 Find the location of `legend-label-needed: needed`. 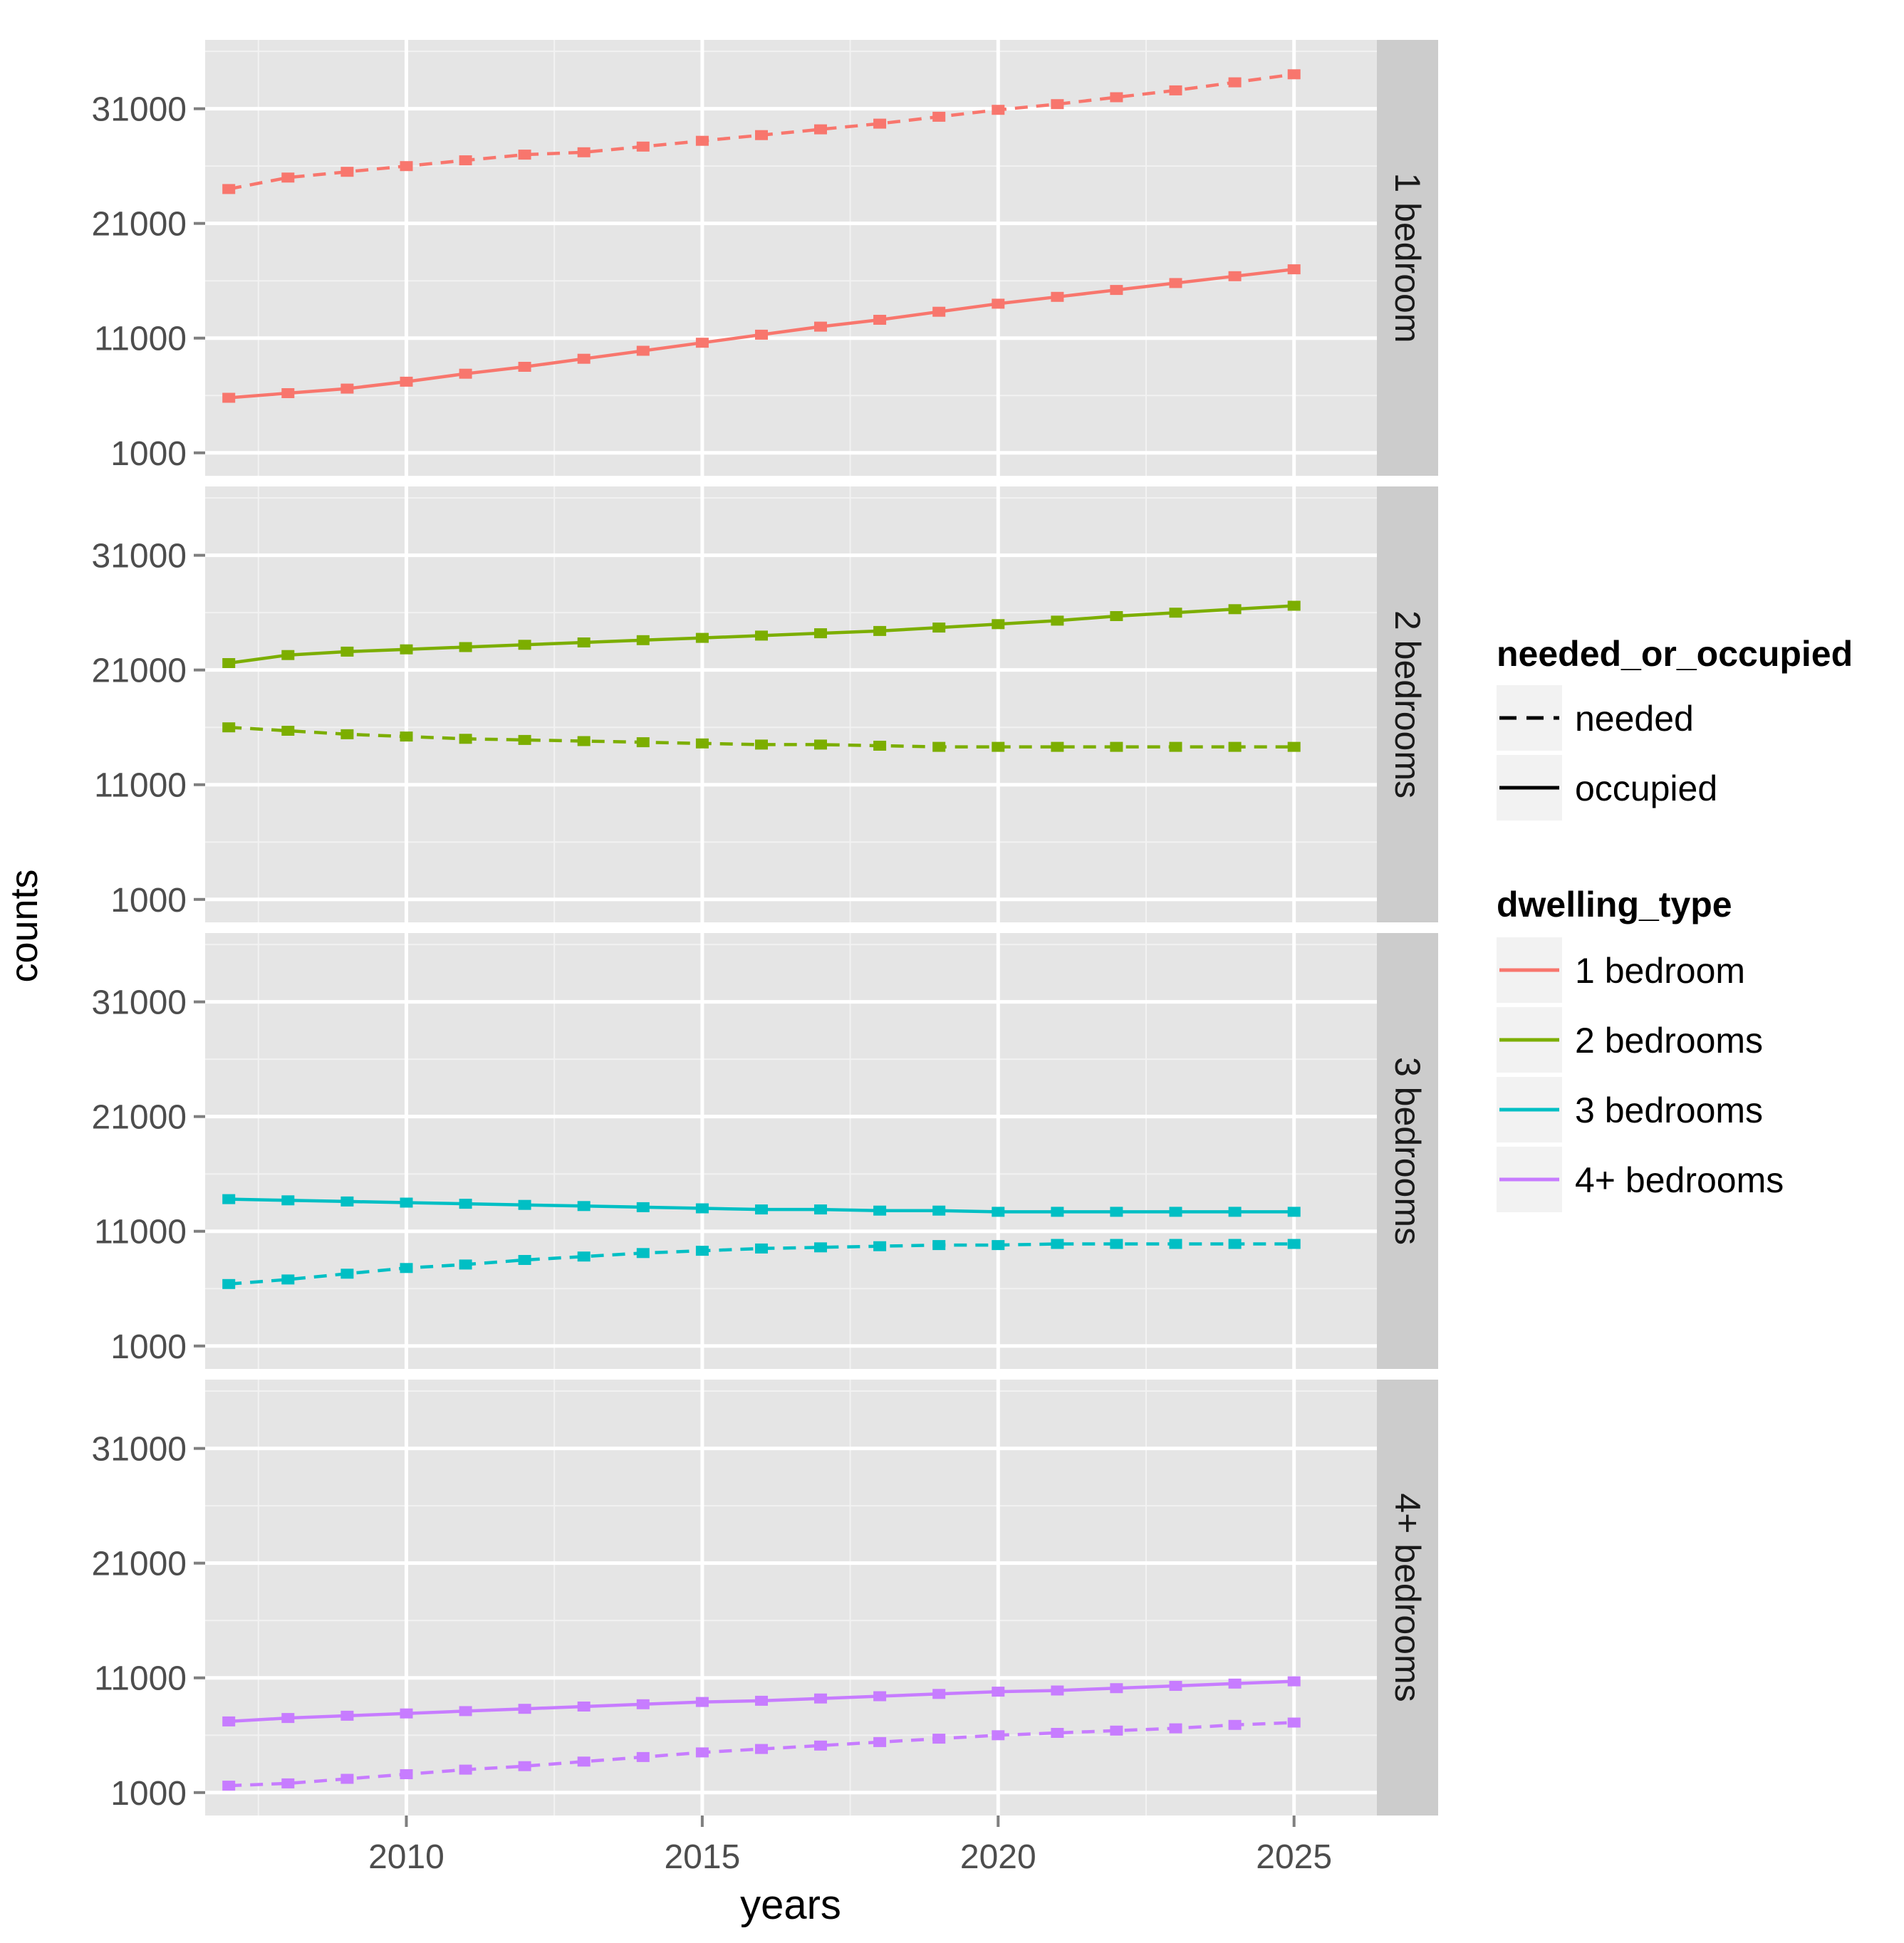

legend-label-needed: needed is located at coordinates (1634, 719).